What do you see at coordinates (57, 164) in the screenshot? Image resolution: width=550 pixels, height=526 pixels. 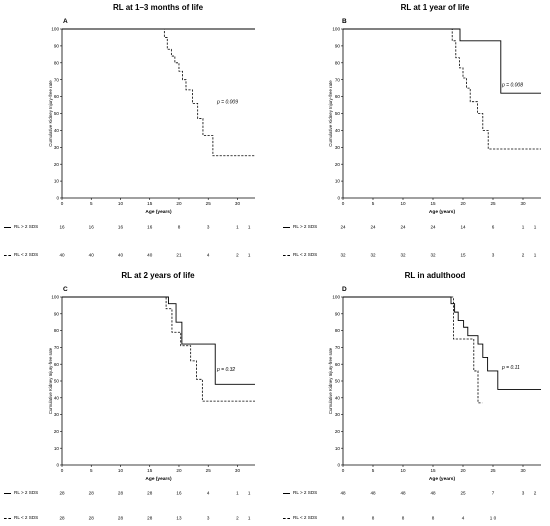 I see `y-tick-label: 20` at bounding box center [57, 164].